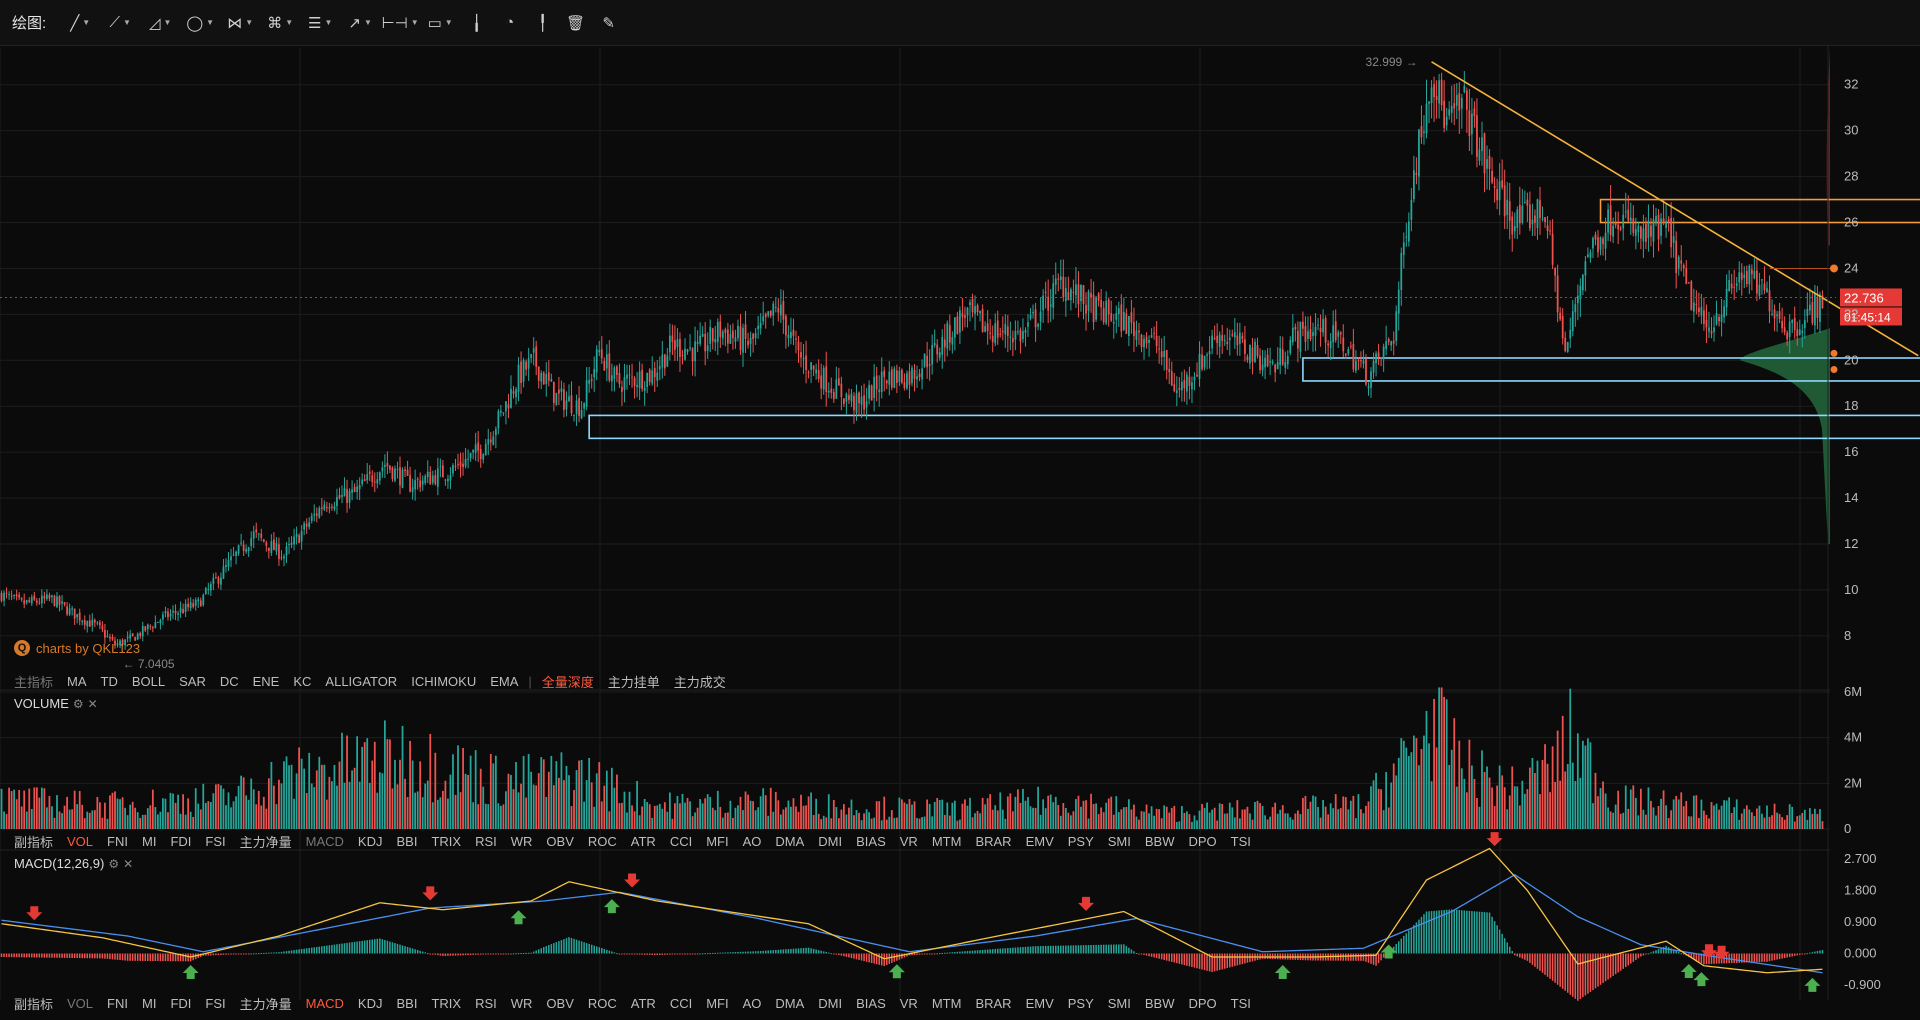 The width and height of the screenshot is (1920, 1020). What do you see at coordinates (908, 841) in the screenshot?
I see `indicator-22: VR` at bounding box center [908, 841].